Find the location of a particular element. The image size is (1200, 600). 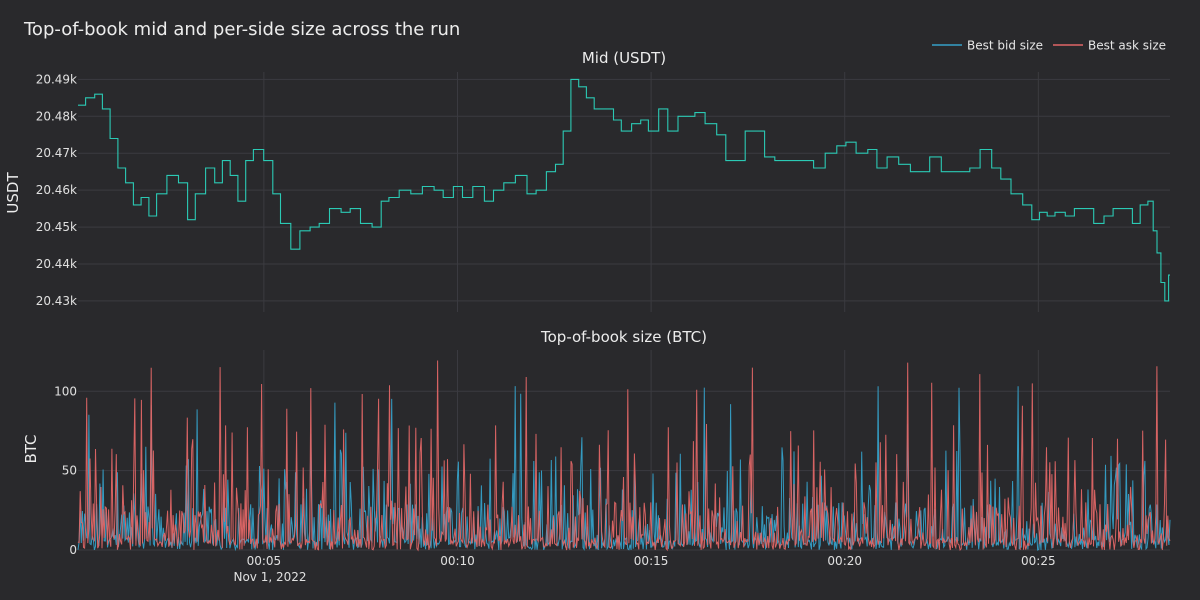

x-tick-label: 00:25 is located at coordinates (1038, 561).